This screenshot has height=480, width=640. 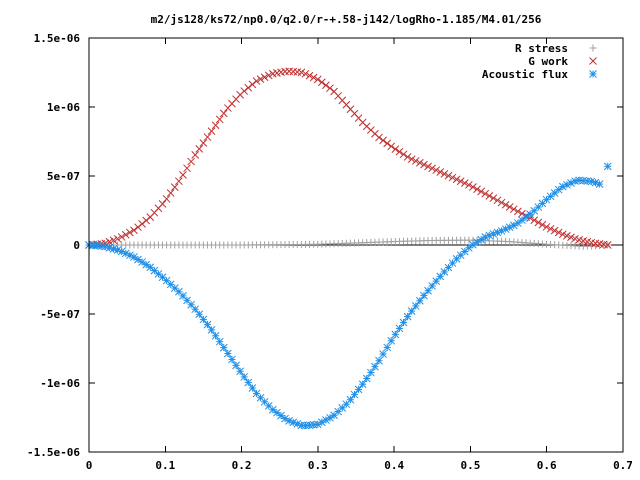 I want to click on x-tick-label: 0, so click(x=89, y=465).